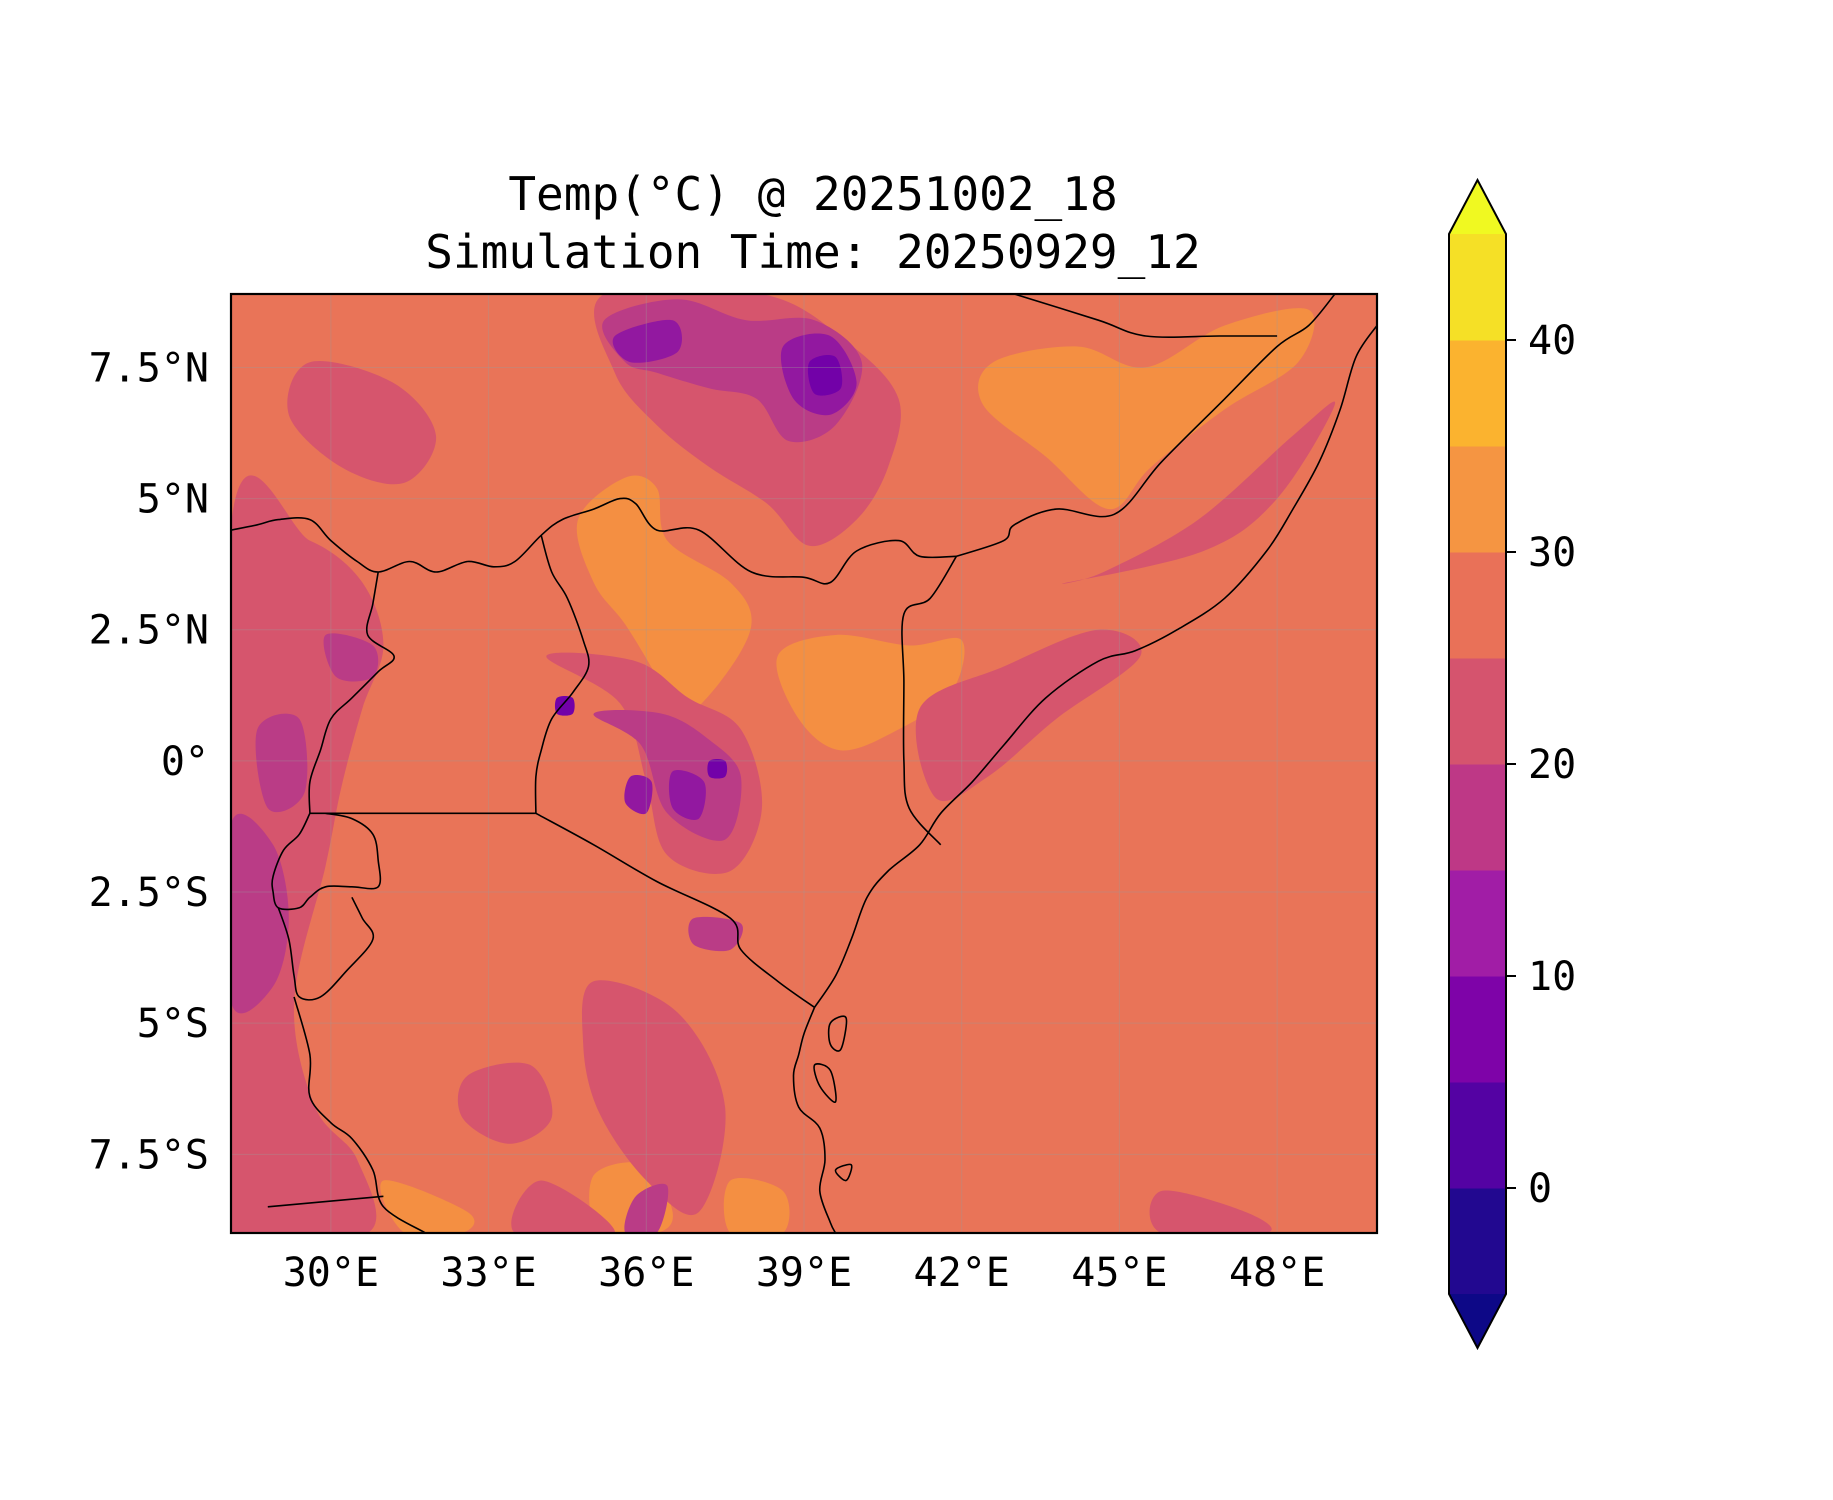 The image size is (1833, 1500). What do you see at coordinates (185, 762) in the screenshot?
I see `lat-tick-label: 0°` at bounding box center [185, 762].